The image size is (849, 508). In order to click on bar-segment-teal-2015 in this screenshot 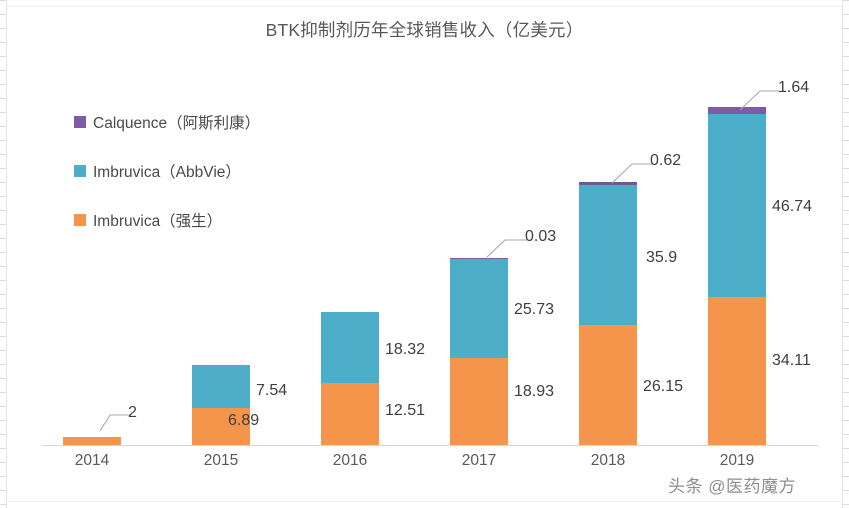, I will do `click(221, 386)`.